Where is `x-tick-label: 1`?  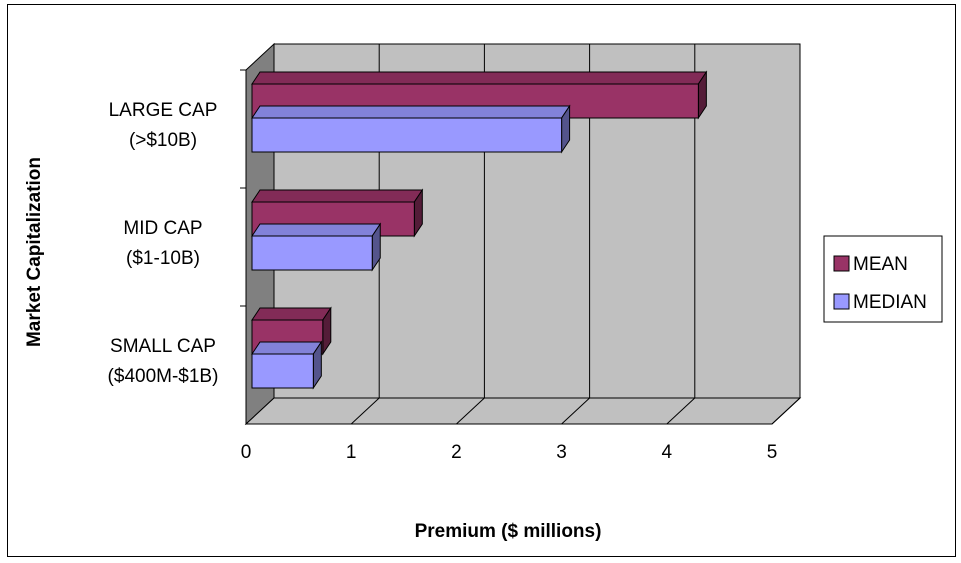 x-tick-label: 1 is located at coordinates (351, 452).